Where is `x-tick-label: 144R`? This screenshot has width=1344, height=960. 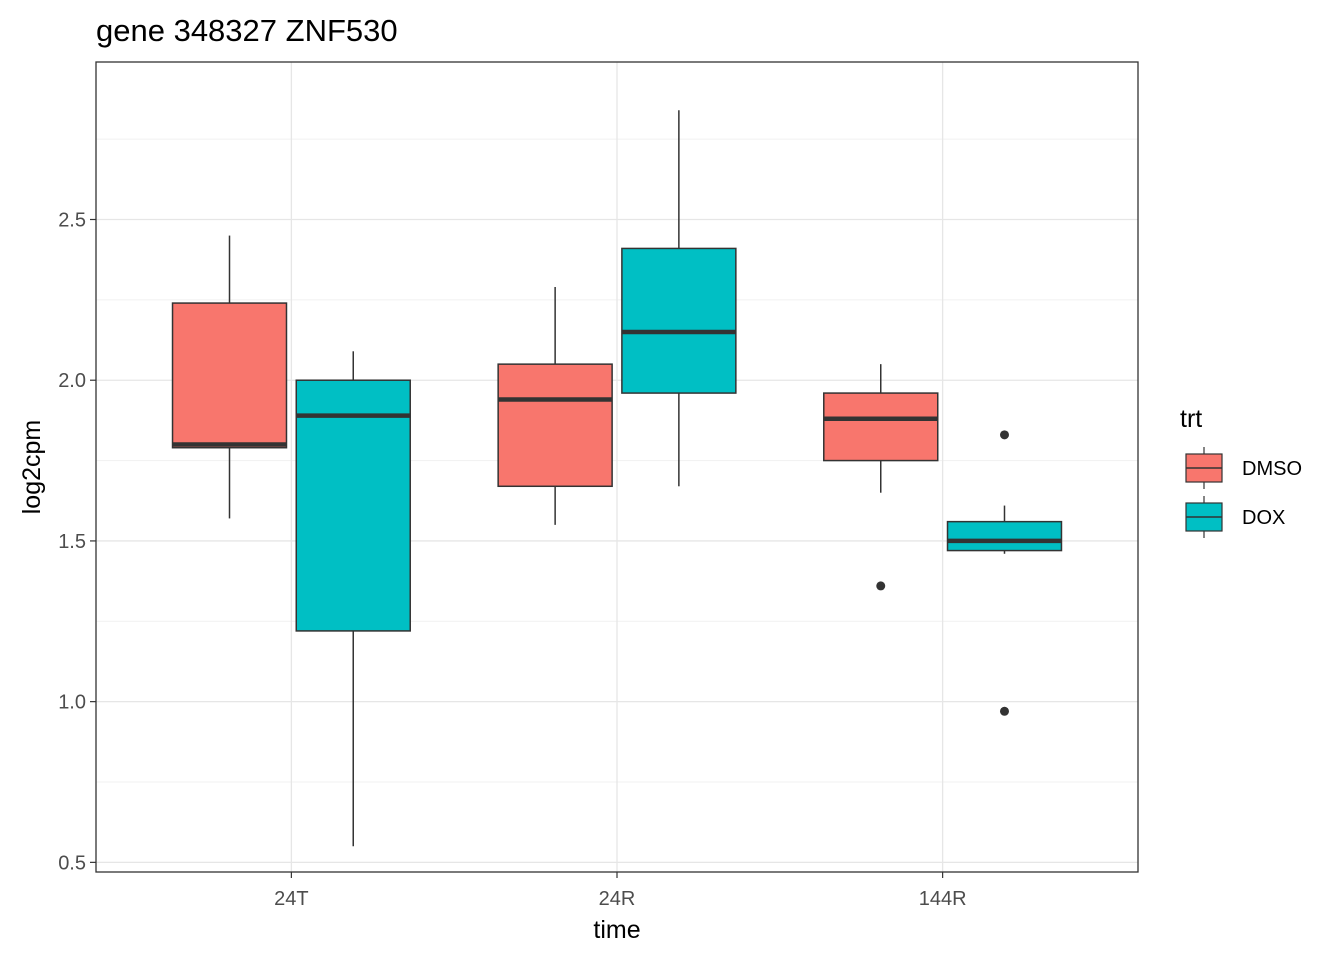
x-tick-label: 144R is located at coordinates (943, 899).